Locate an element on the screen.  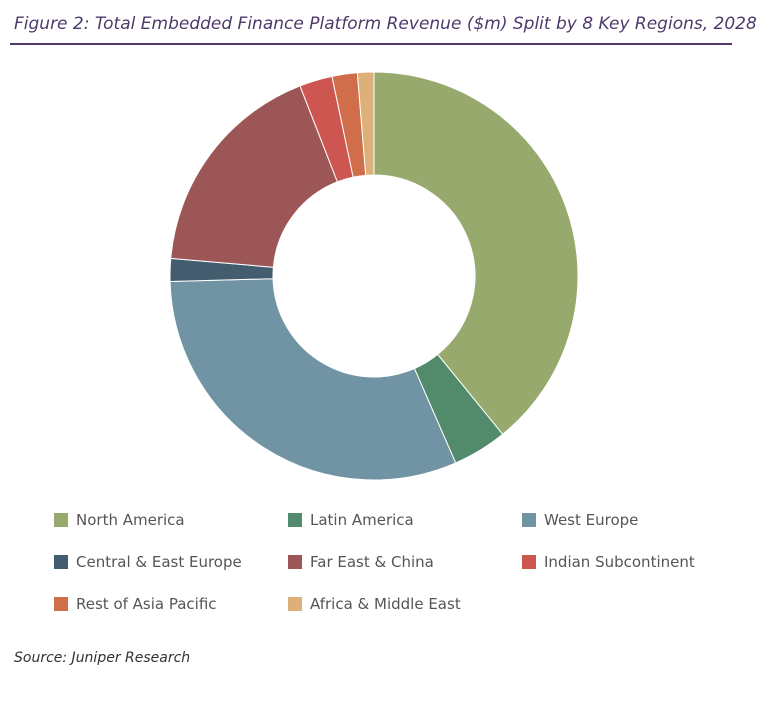
legend-item: Latin America is located at coordinates (405, 520).